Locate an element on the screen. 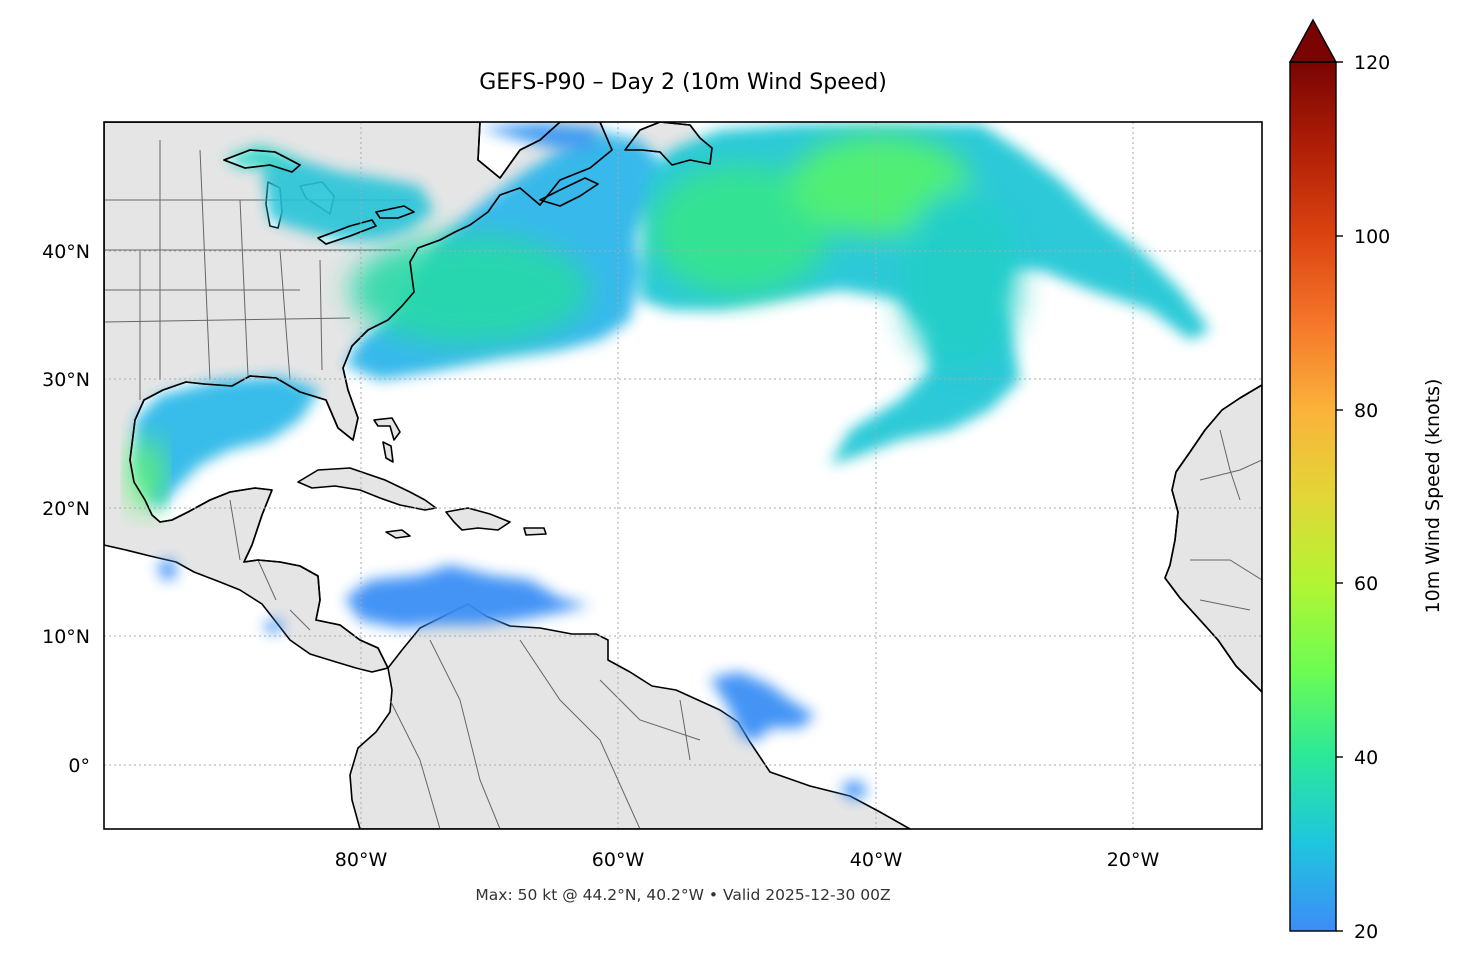 The width and height of the screenshot is (1466, 969). lat-label-20n: 20°N is located at coordinates (66, 509).